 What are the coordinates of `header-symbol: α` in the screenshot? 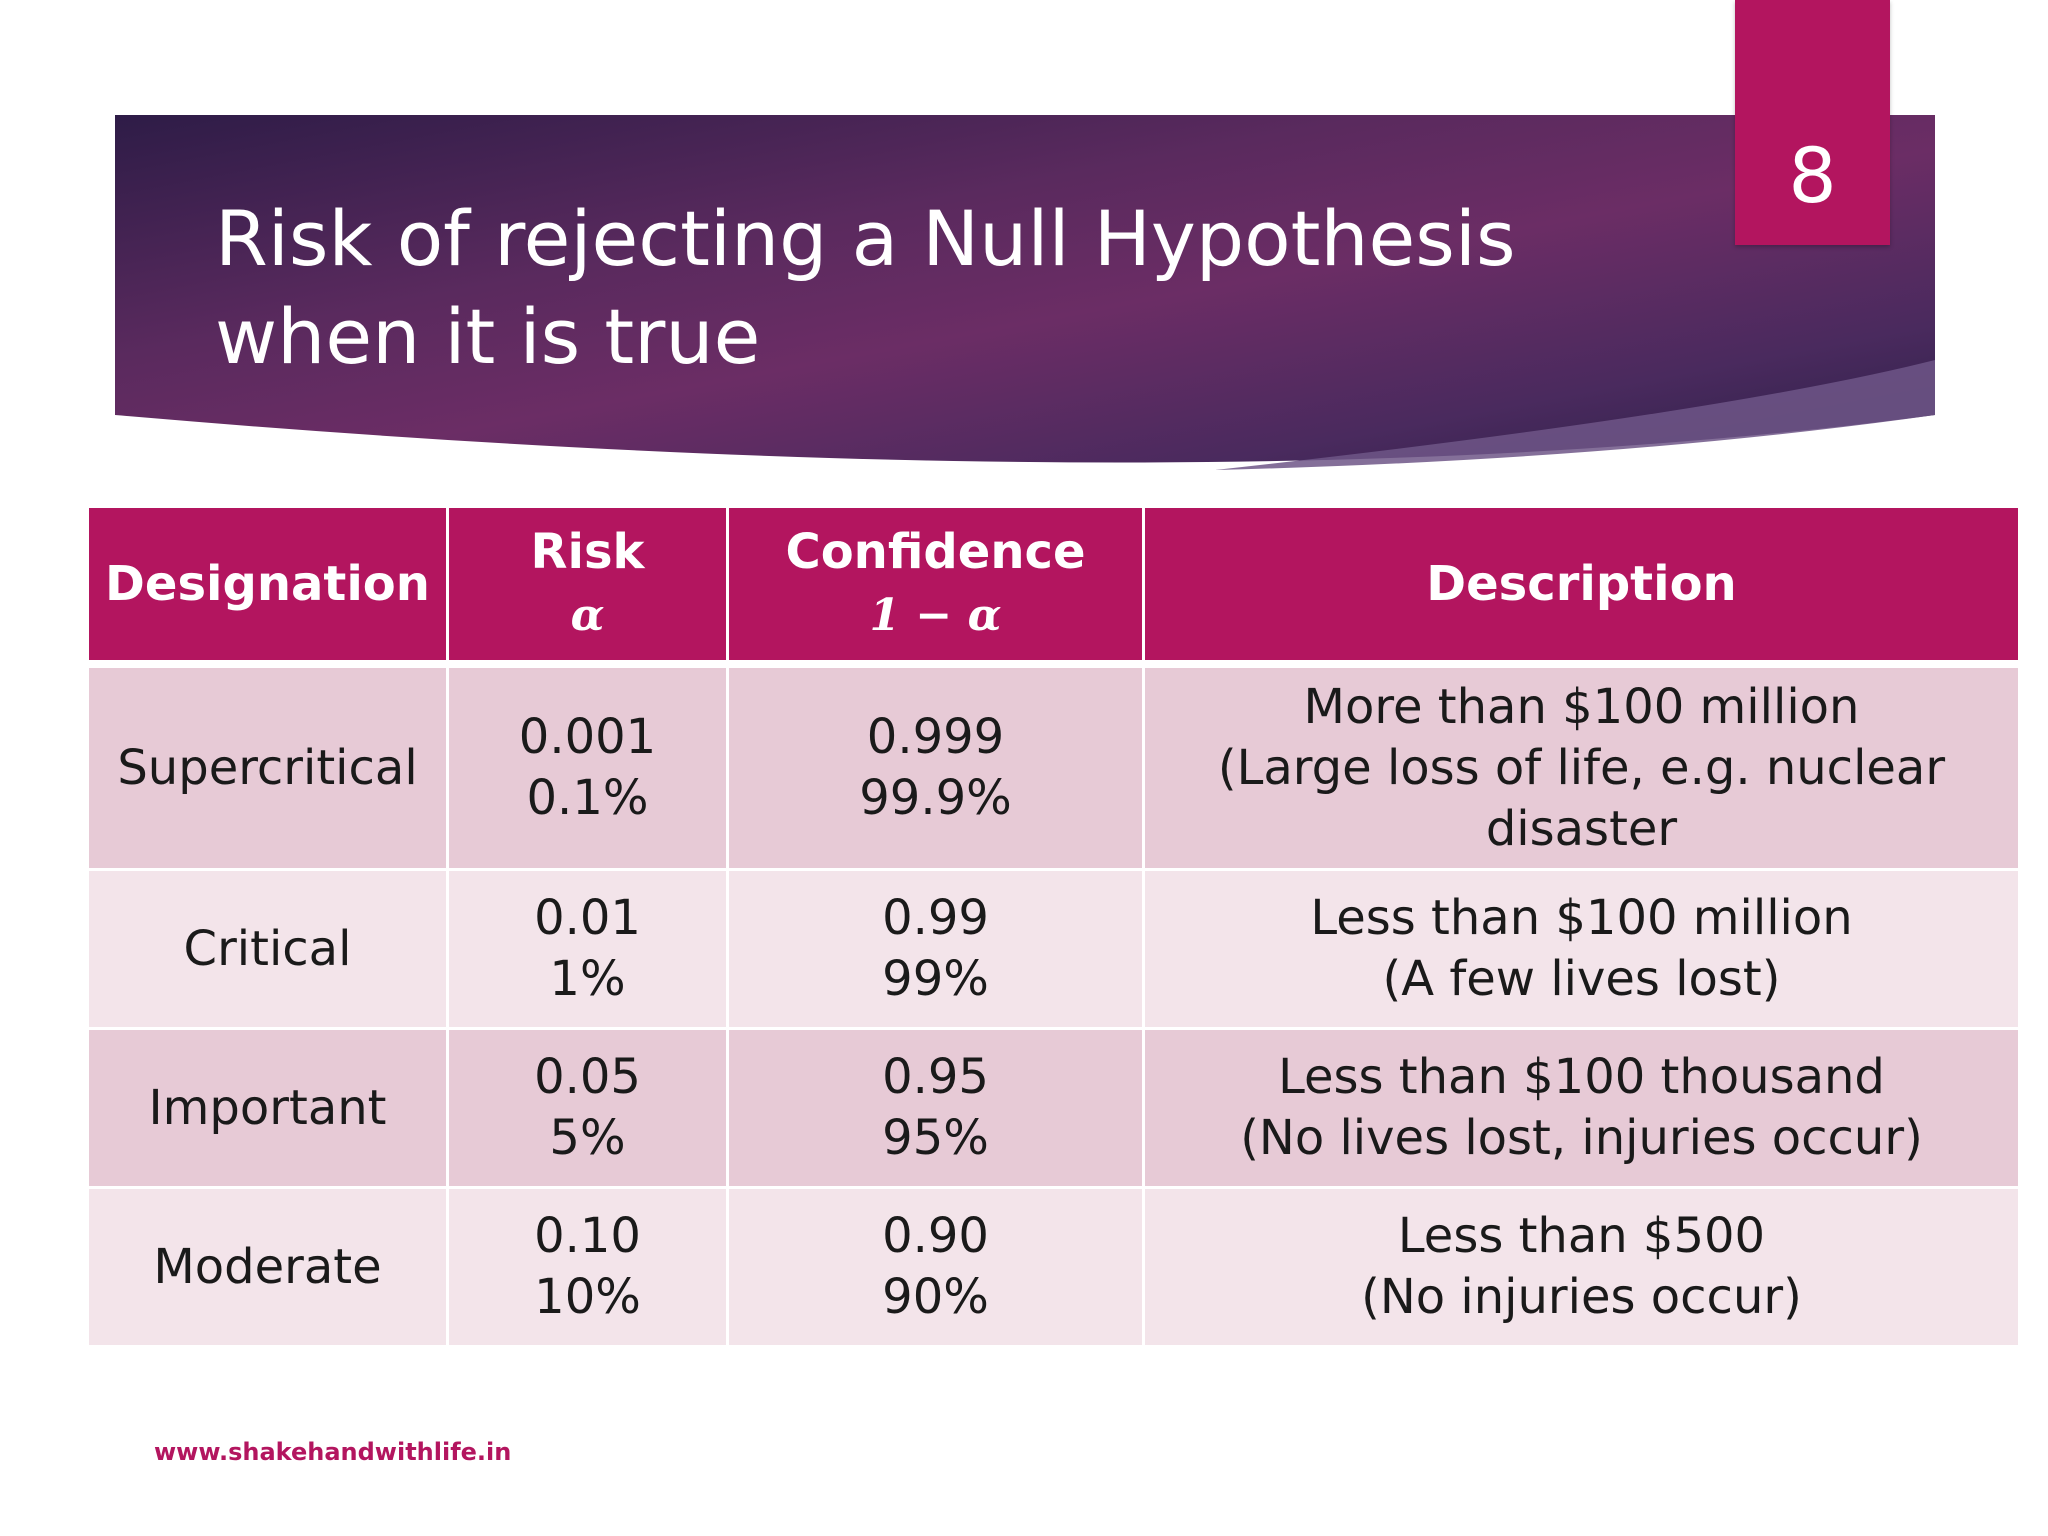 It's located at (587, 615).